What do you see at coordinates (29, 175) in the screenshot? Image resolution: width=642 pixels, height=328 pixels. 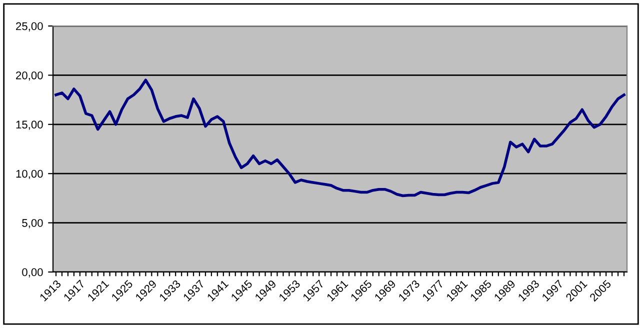 I see `y-tick-label: 10,00` at bounding box center [29, 175].